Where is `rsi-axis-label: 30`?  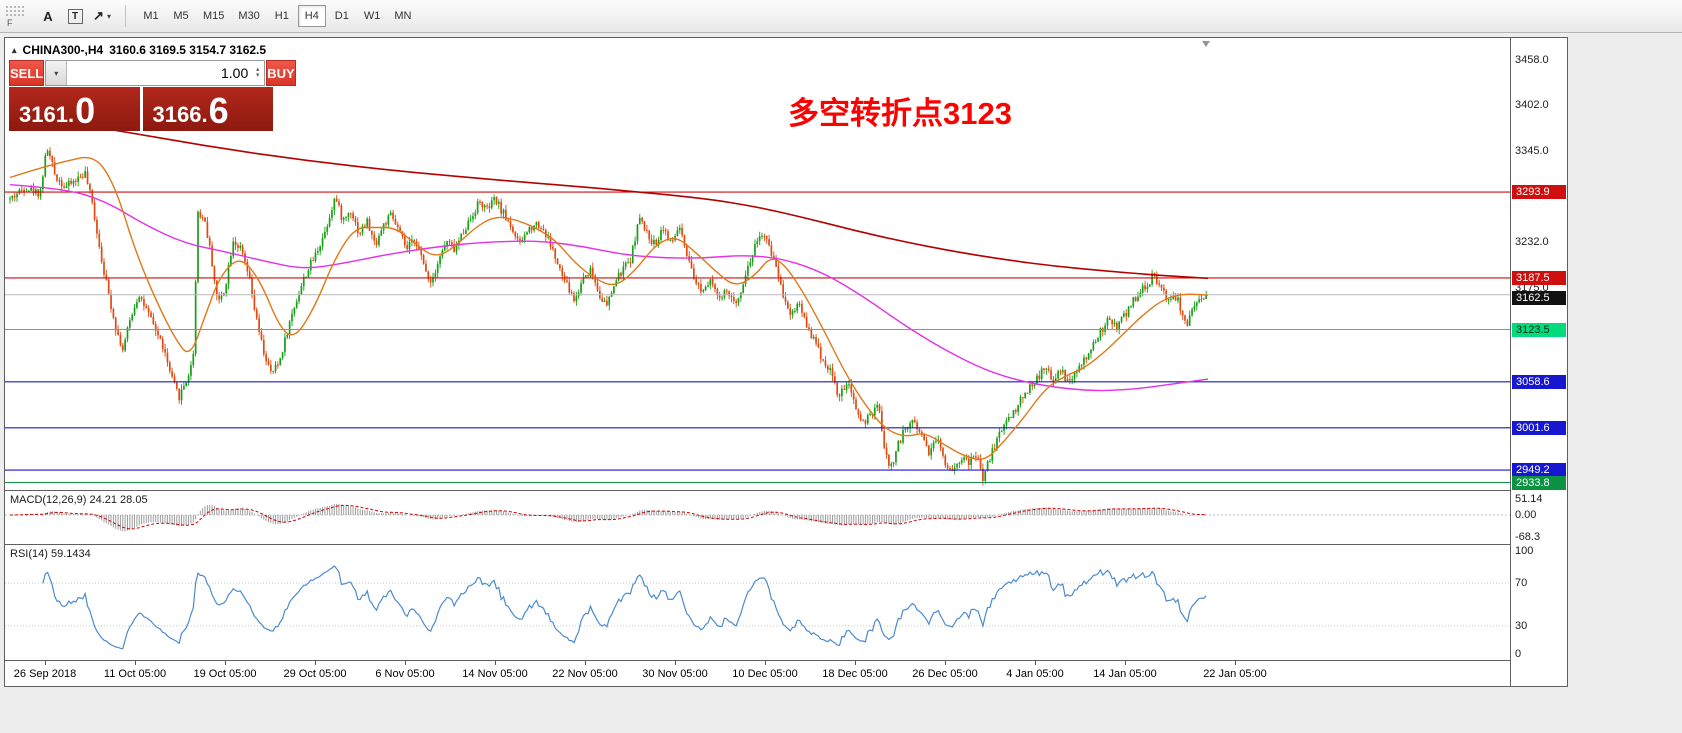
rsi-axis-label: 30 is located at coordinates (1521, 625).